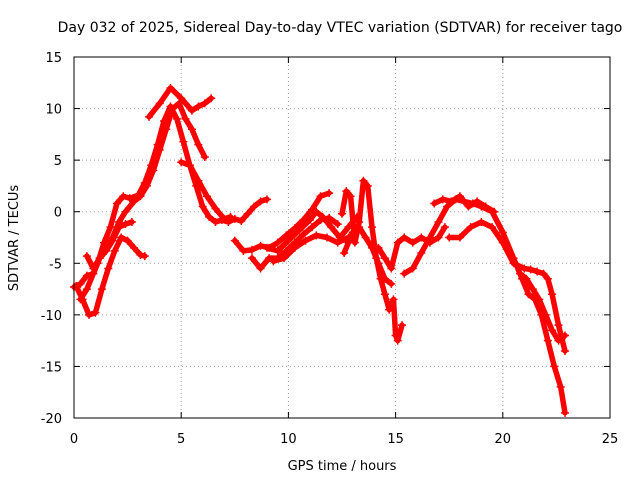 The image size is (640, 480). Describe the element at coordinates (51, 316) in the screenshot. I see `y-tick-label: -10` at that location.